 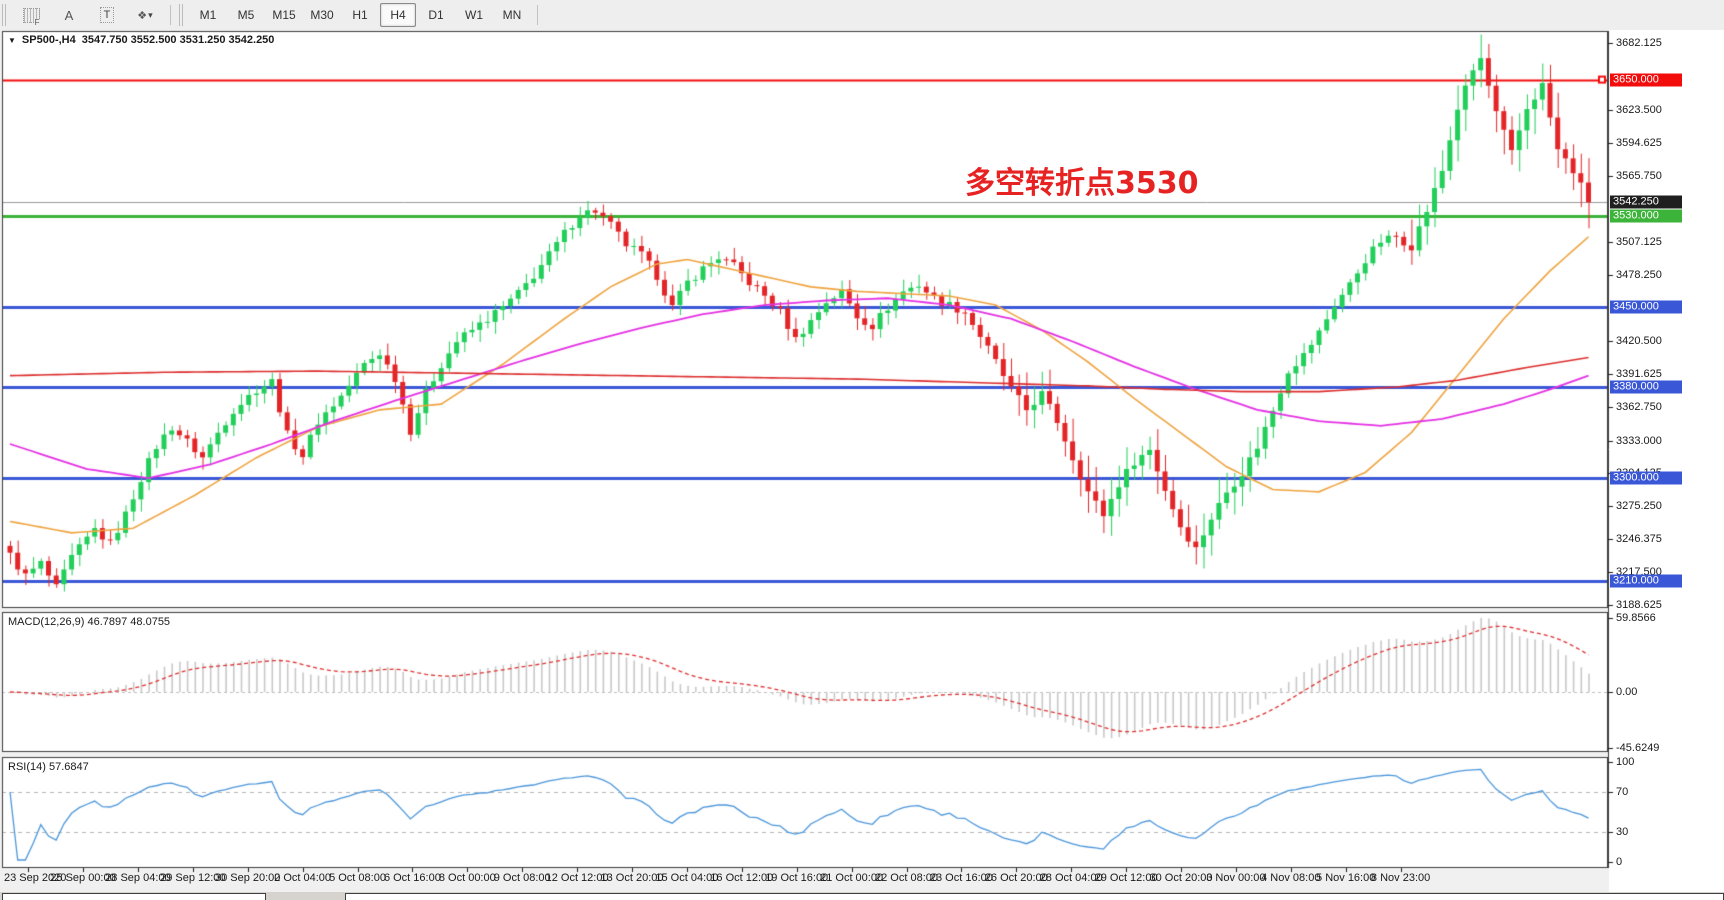 What do you see at coordinates (1639, 142) in the screenshot?
I see `price-axis-tick-label: 3594.625` at bounding box center [1639, 142].